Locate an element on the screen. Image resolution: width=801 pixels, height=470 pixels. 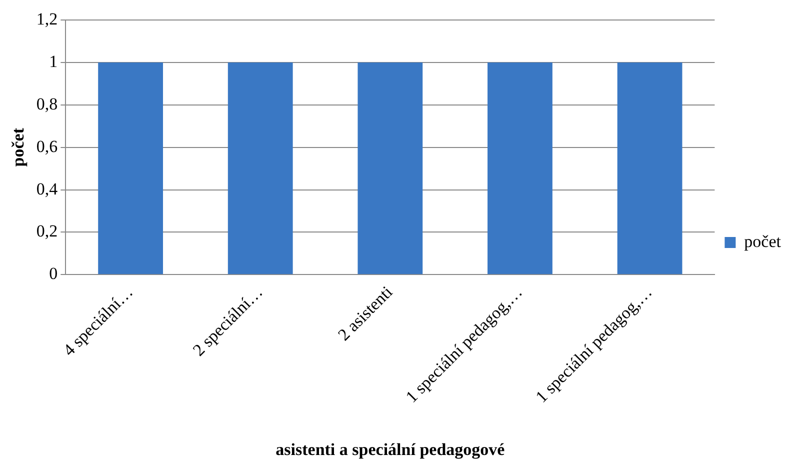
y-tick-label: 0 is located at coordinates (53, 274).